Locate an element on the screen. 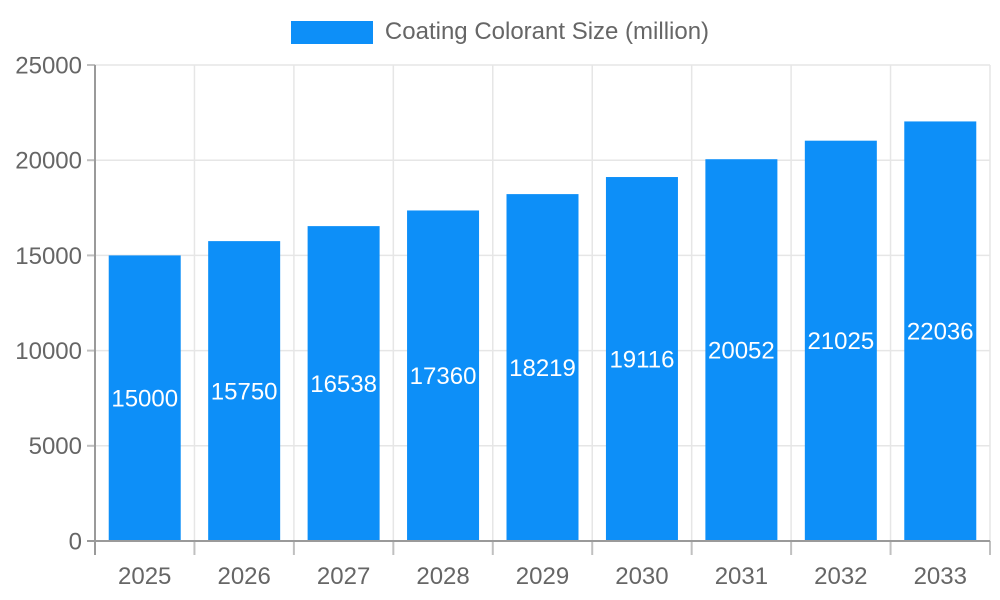 The width and height of the screenshot is (1000, 600). bar-value-label: 22036 is located at coordinates (940, 332).